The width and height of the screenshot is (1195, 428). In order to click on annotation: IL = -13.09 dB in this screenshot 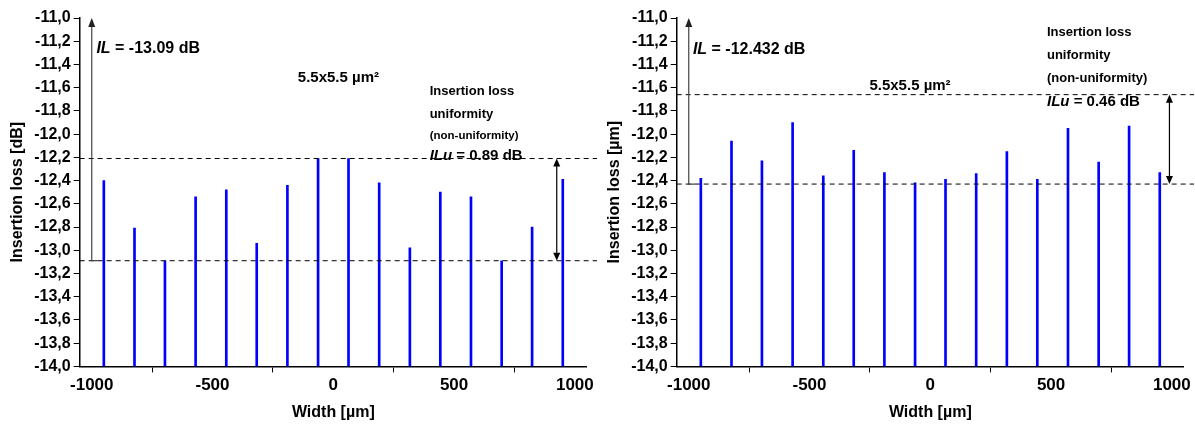, I will do `click(148, 48)`.